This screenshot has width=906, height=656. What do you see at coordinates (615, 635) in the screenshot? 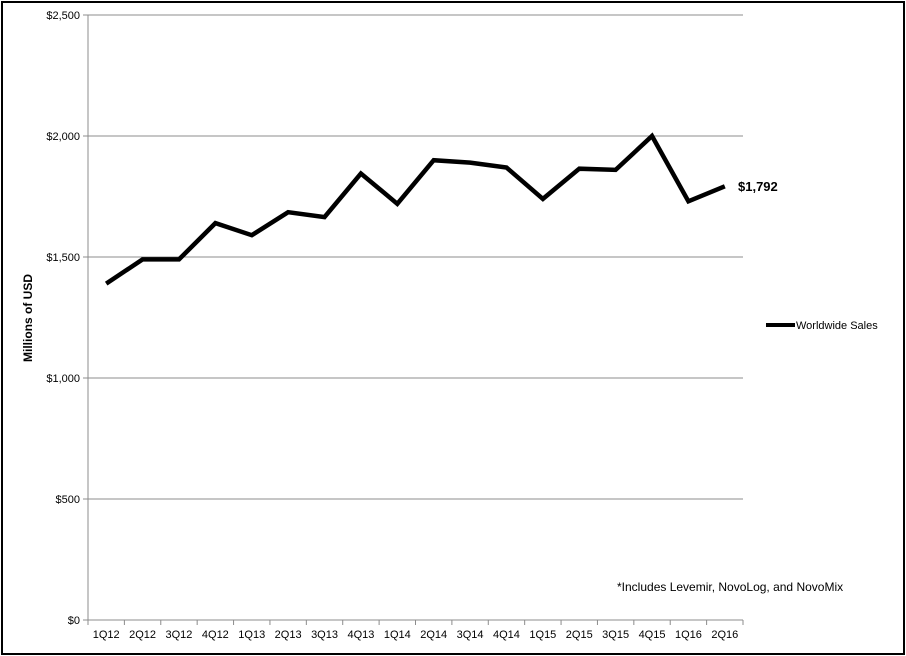
I see `x-tick-label: 3Q15` at bounding box center [615, 635].